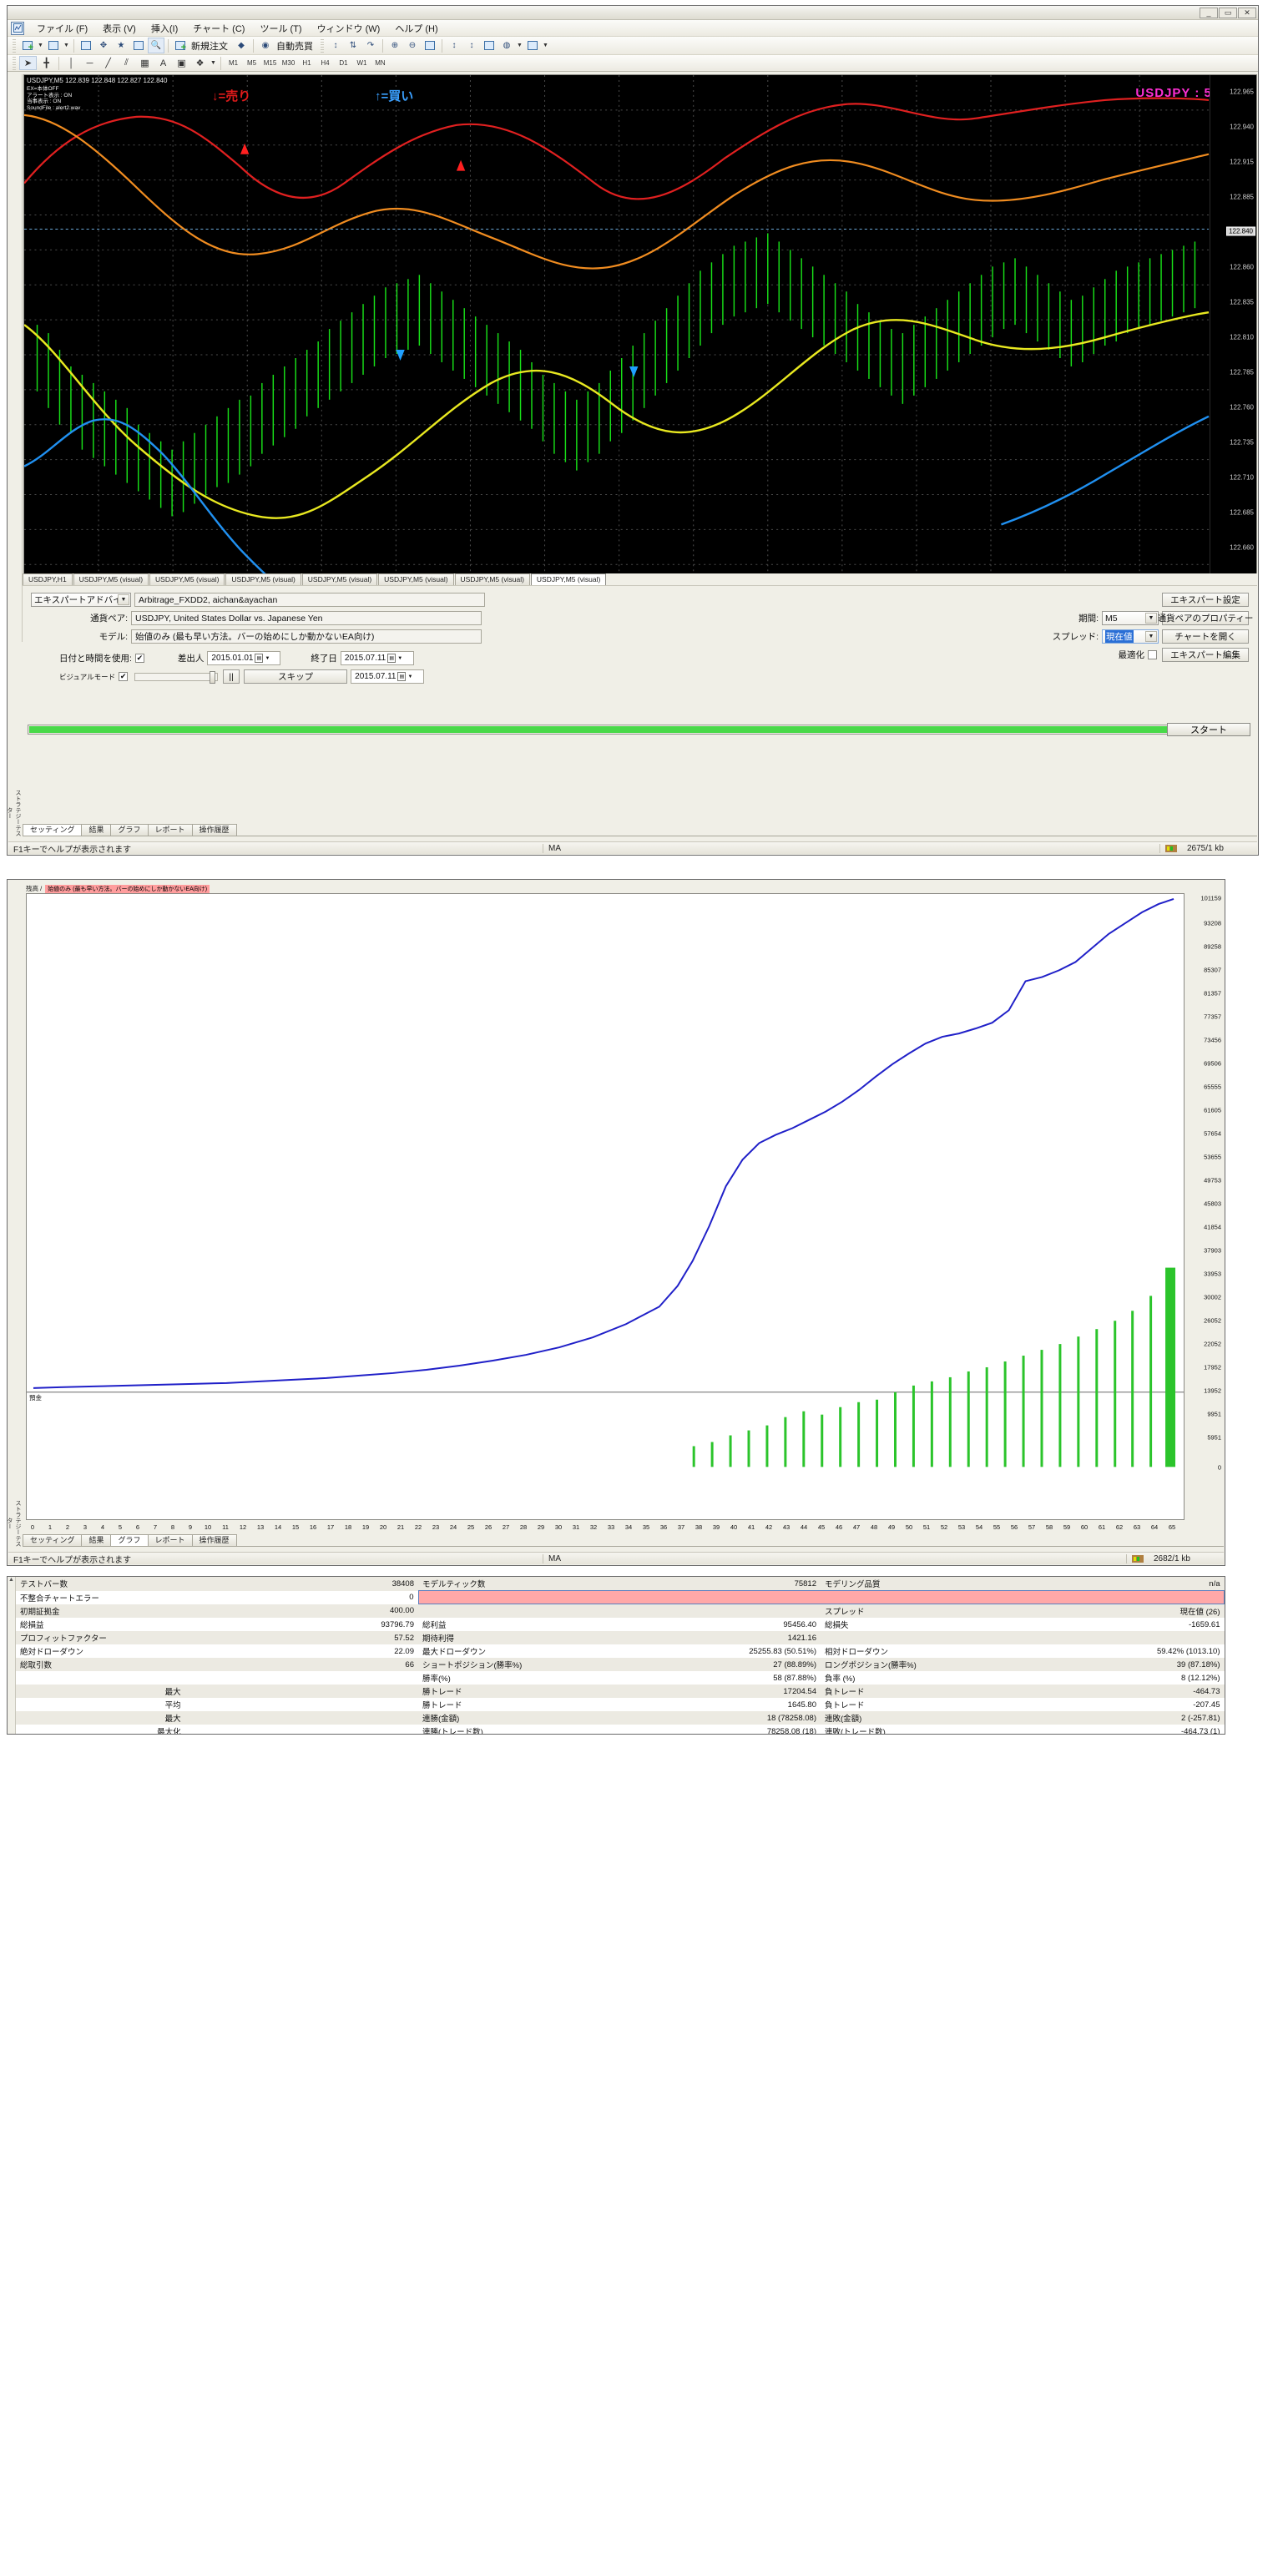  Describe the element at coordinates (569, 579) in the screenshot. I see `chart-tab-visual-7: USDJPY,M5 (visual)` at that location.